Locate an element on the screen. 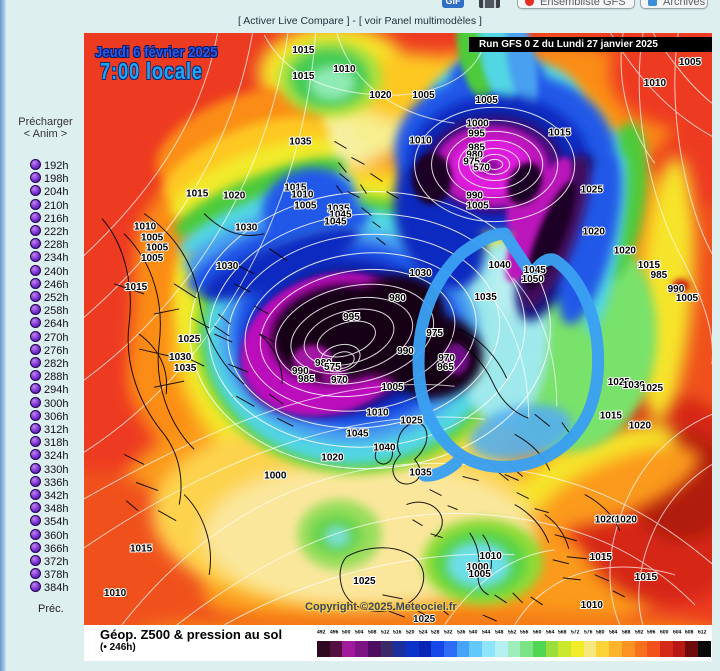 This screenshot has width=720, height=671. svg-text: 965 is located at coordinates (445, 367).